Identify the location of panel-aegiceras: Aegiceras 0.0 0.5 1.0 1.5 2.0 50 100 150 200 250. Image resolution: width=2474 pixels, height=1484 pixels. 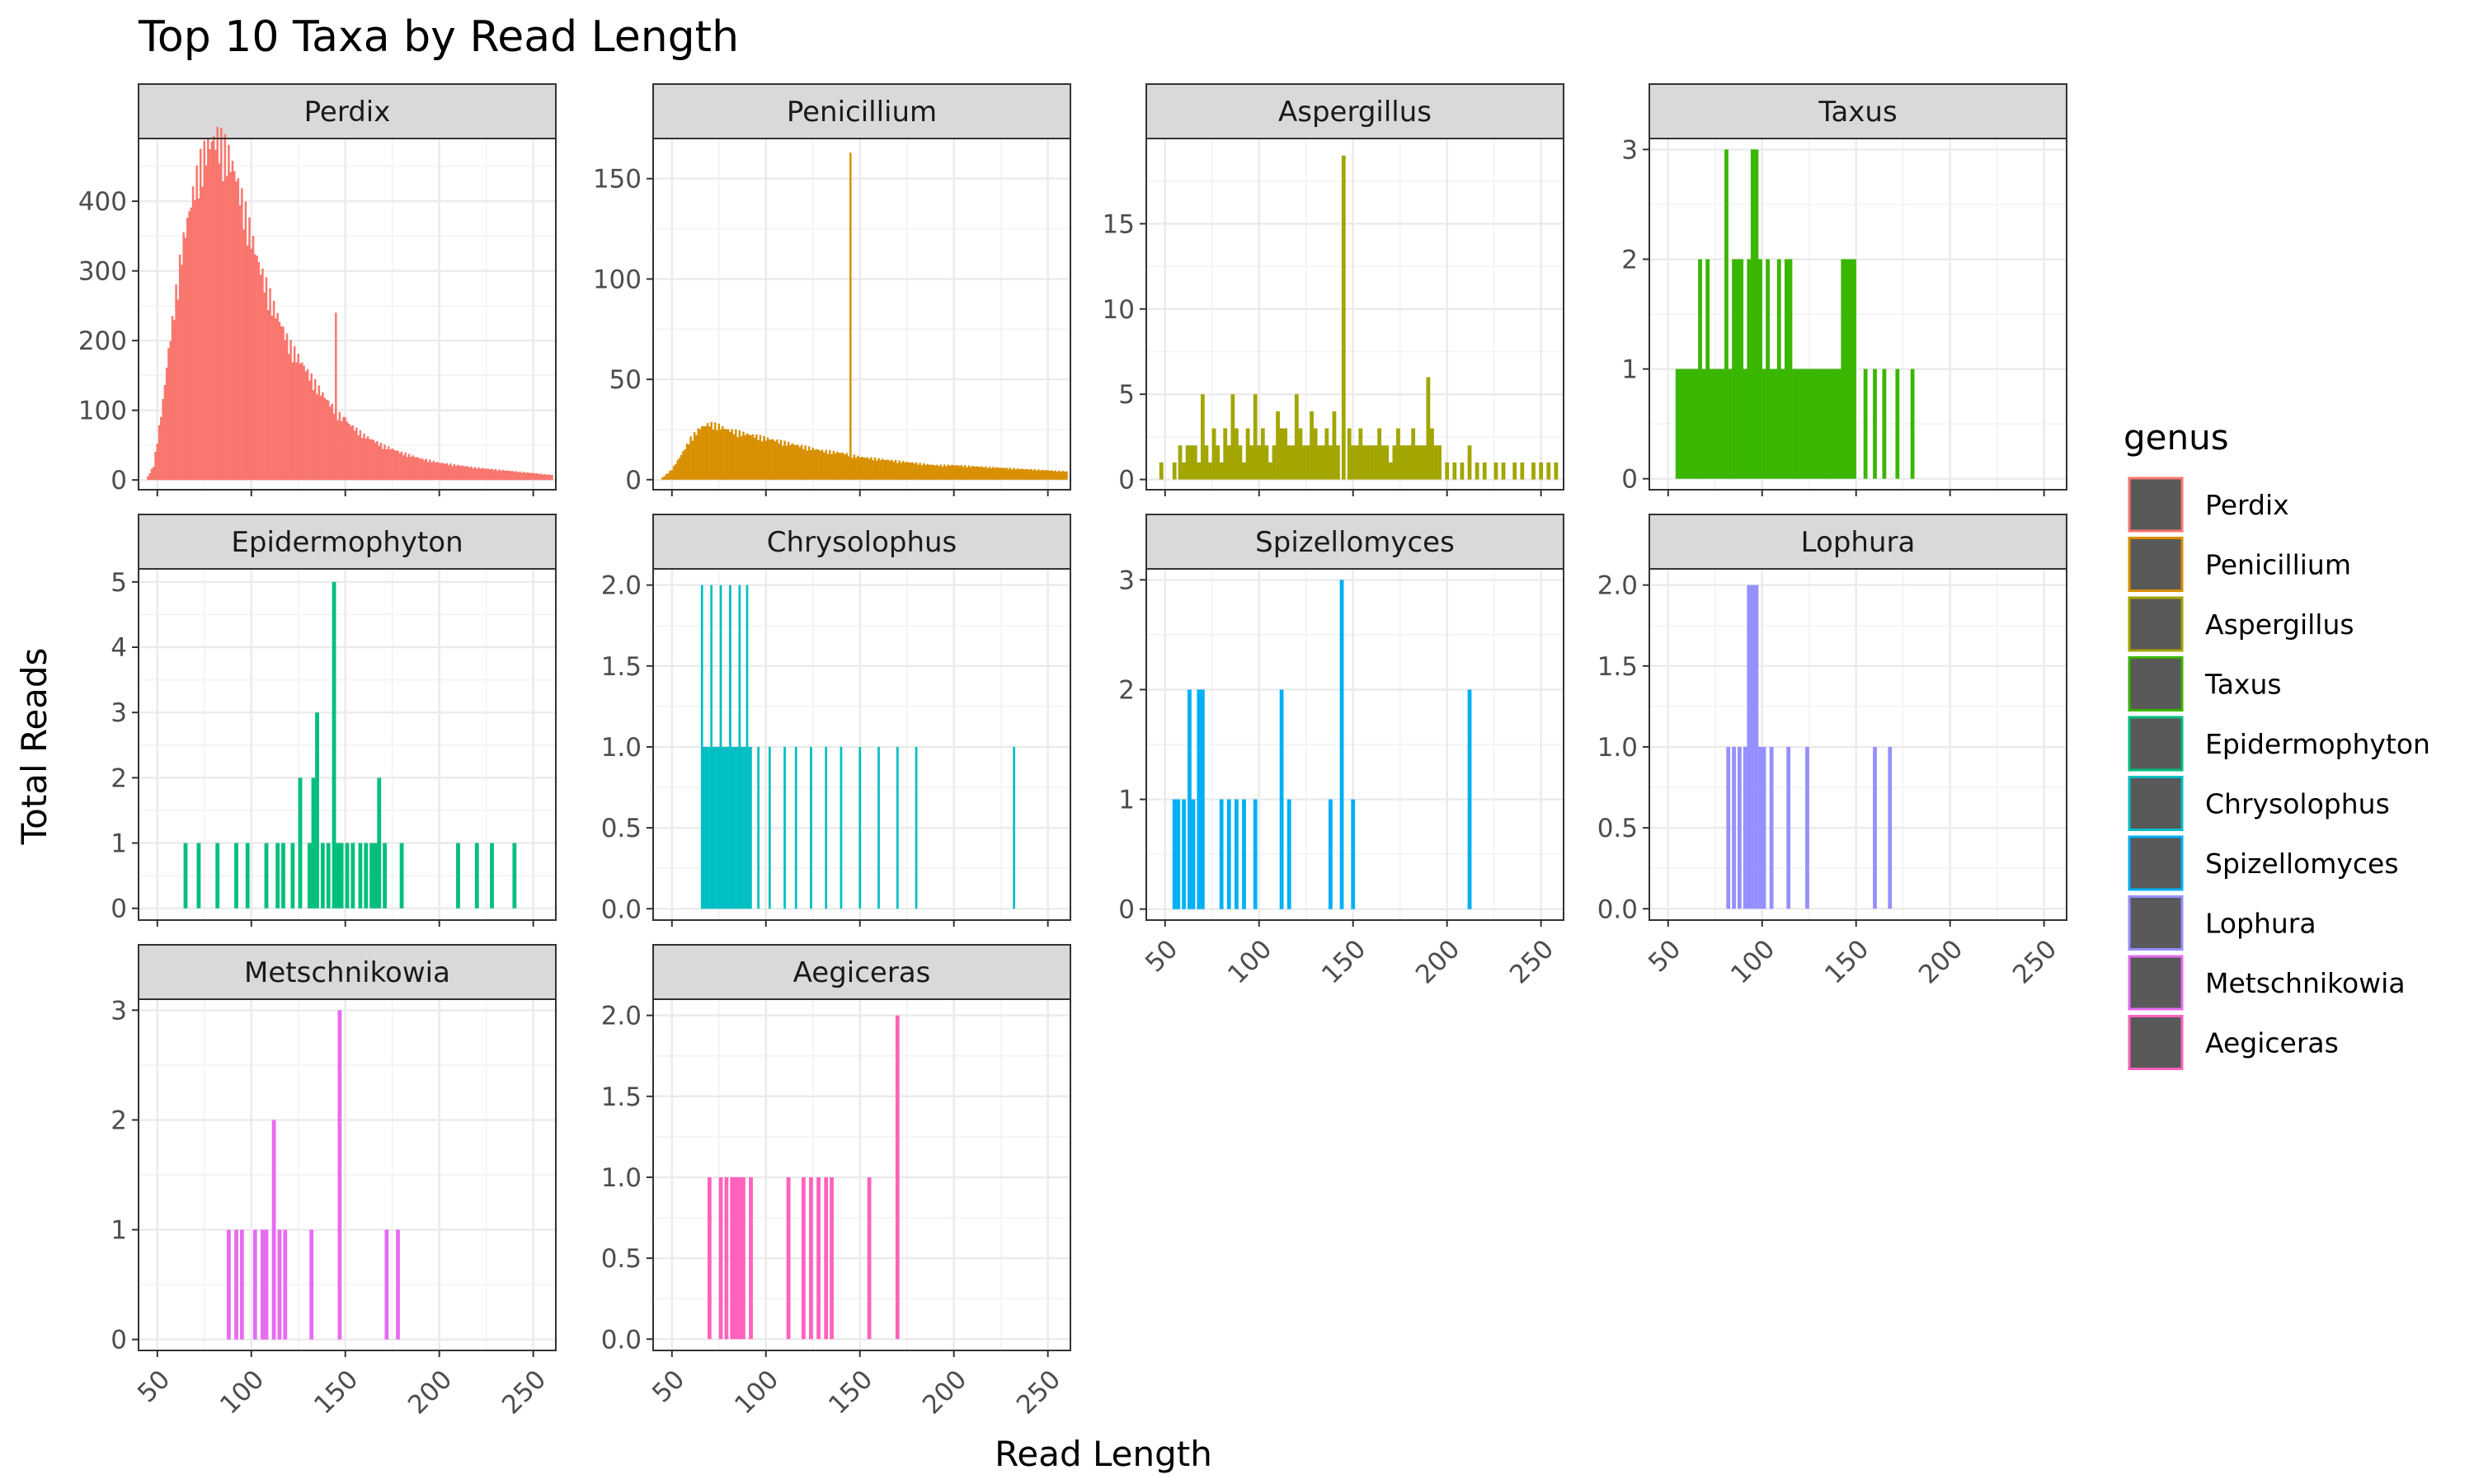
(836, 1182).